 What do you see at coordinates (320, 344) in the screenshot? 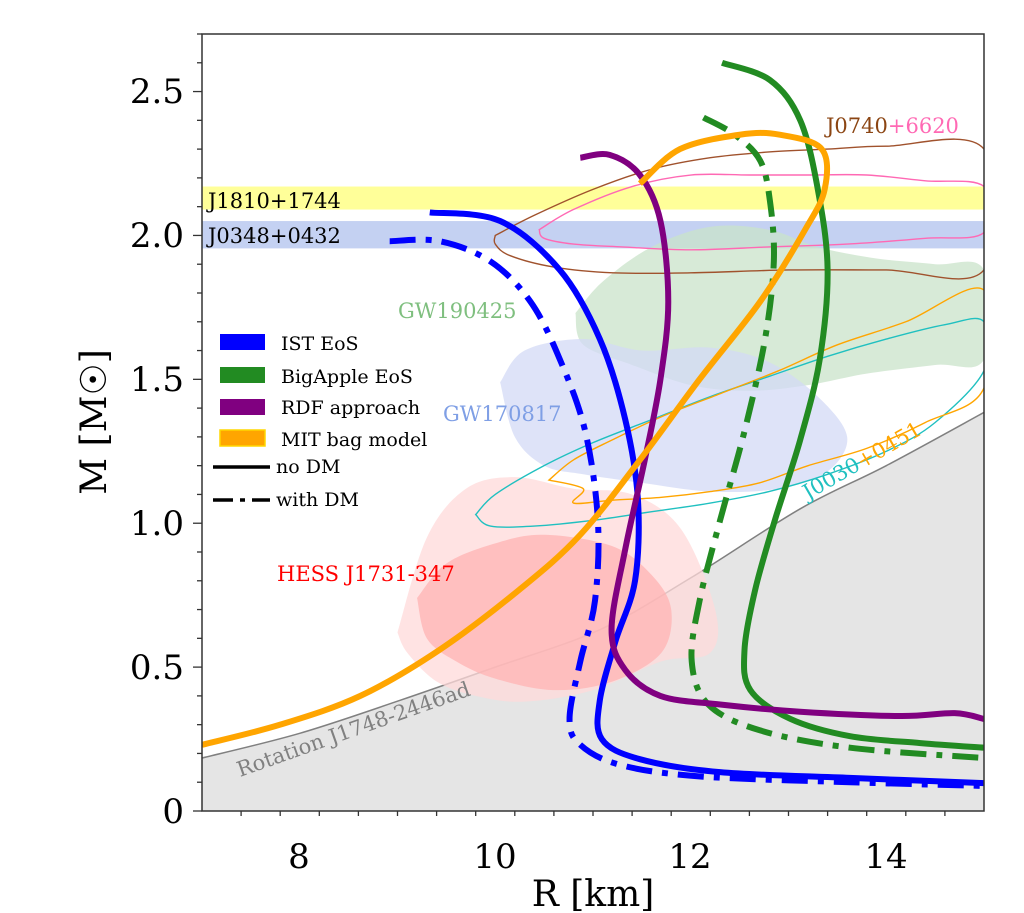
I see `legend-label-ist: IST EoS` at bounding box center [320, 344].